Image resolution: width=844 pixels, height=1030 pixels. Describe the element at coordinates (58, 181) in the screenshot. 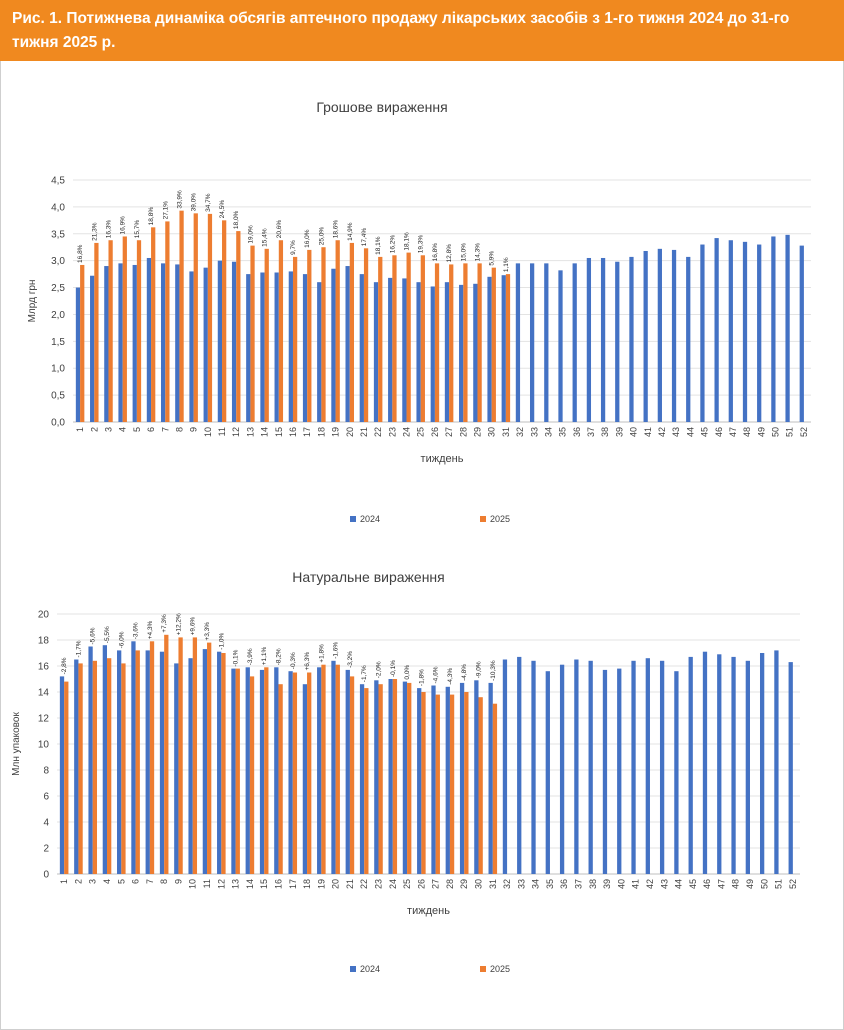

I see `y-tick-label: 4,5` at that location.